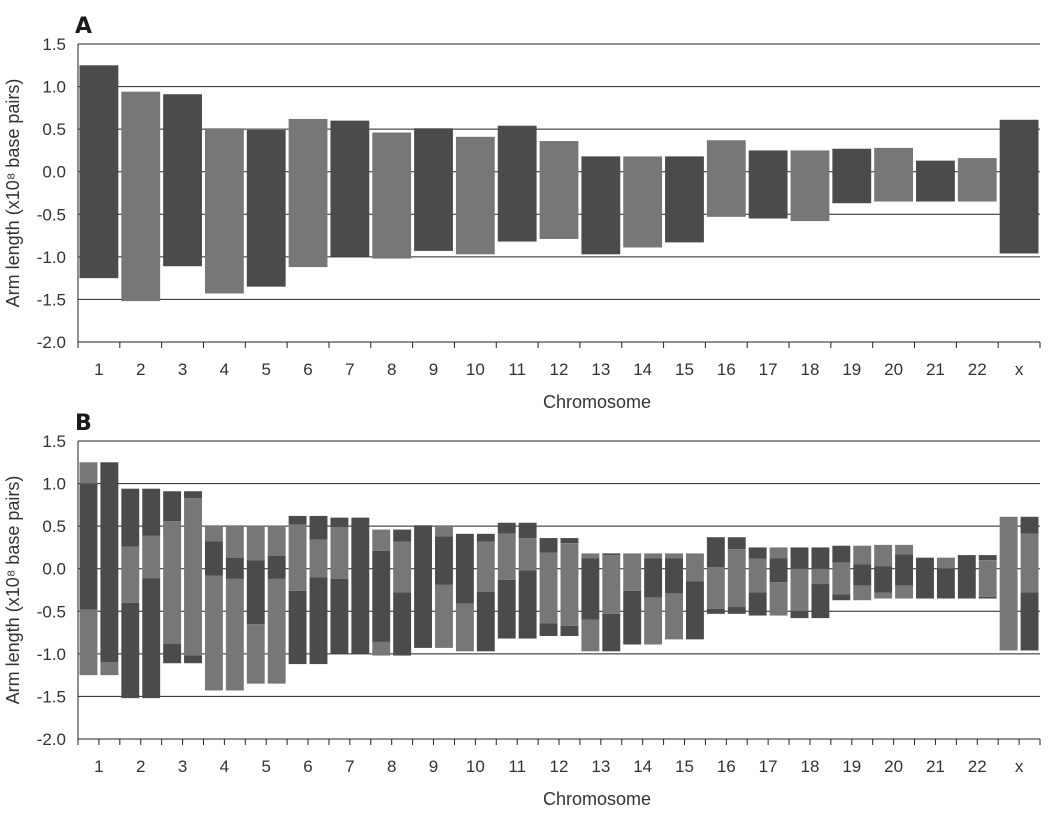 This screenshot has width=1051, height=827. What do you see at coordinates (597, 799) in the screenshot?
I see `x-axis-title: Chromosome` at bounding box center [597, 799].